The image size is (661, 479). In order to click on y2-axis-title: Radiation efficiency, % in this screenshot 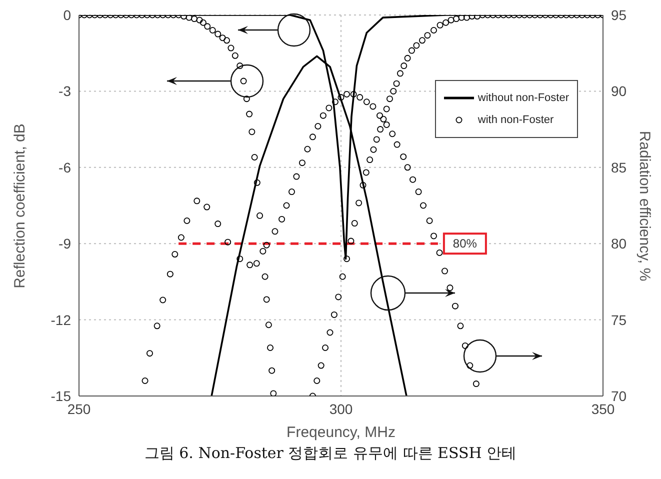, I will do `click(644, 206)`.